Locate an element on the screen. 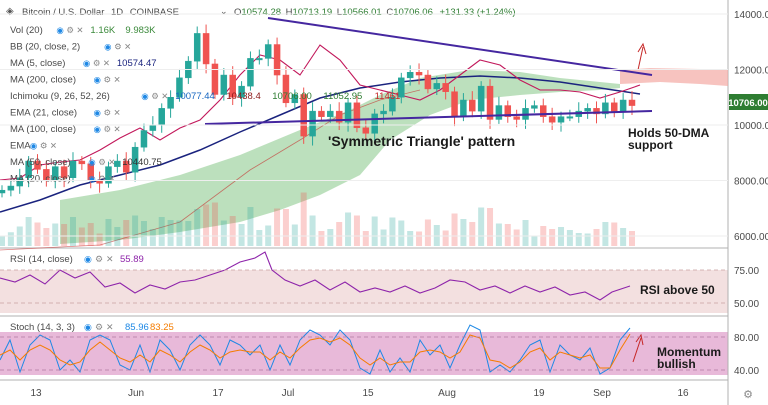  rsi-tick-label: 75.00 is located at coordinates (746, 271).